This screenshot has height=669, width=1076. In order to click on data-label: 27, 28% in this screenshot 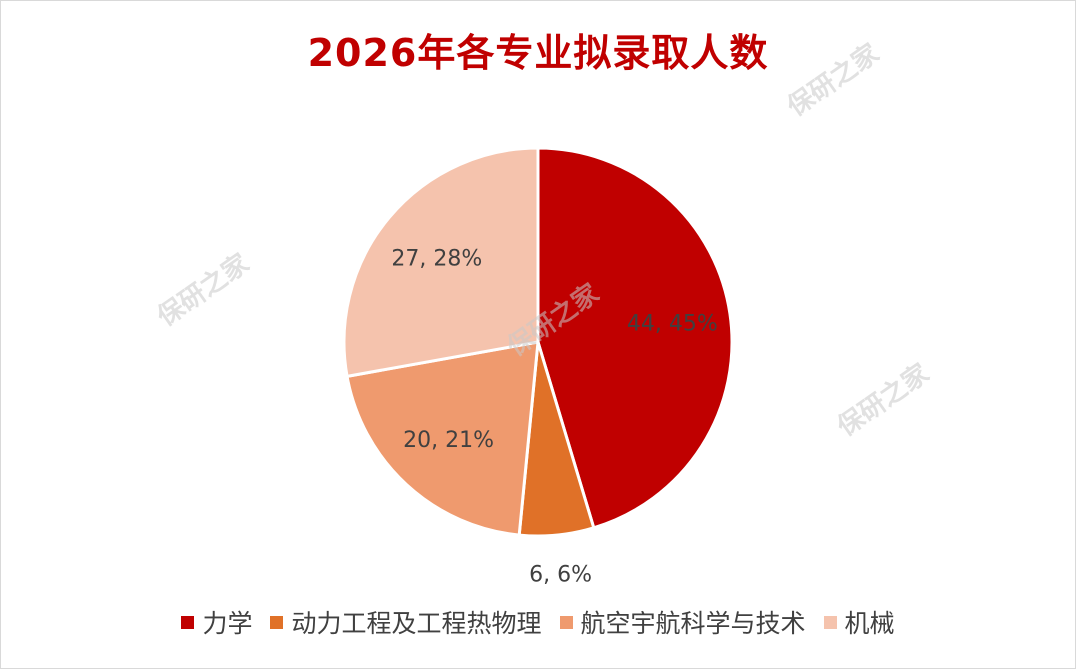, I will do `click(436, 258)`.